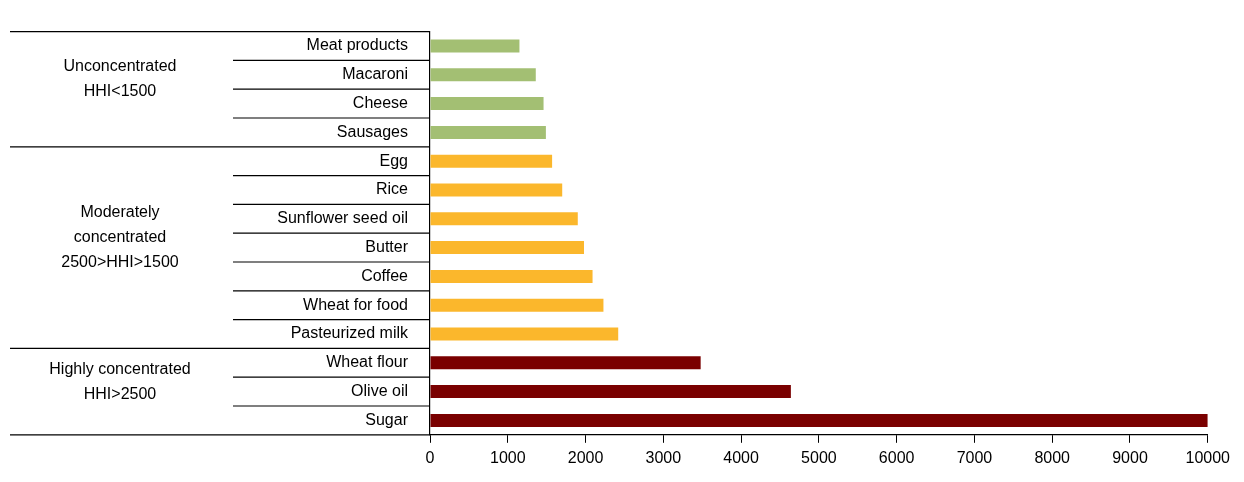  Describe the element at coordinates (974, 457) in the screenshot. I see `x-tick-label: 7000` at that location.